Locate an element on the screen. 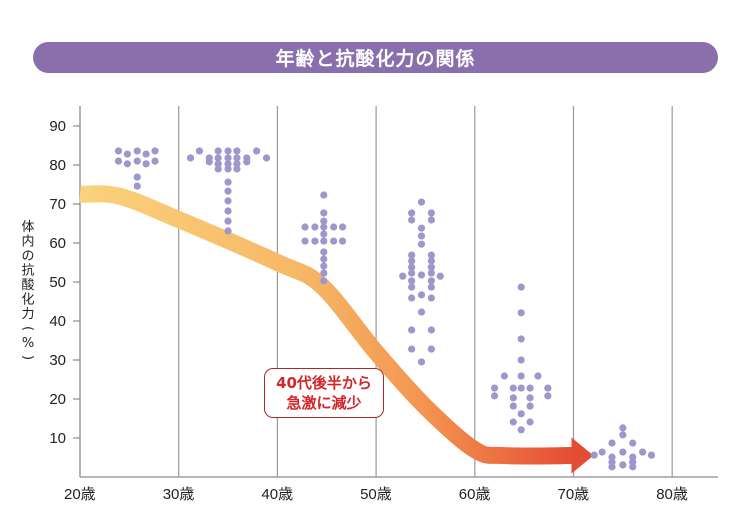 The width and height of the screenshot is (750, 519). x-tick-label: 40歳 is located at coordinates (277, 494).